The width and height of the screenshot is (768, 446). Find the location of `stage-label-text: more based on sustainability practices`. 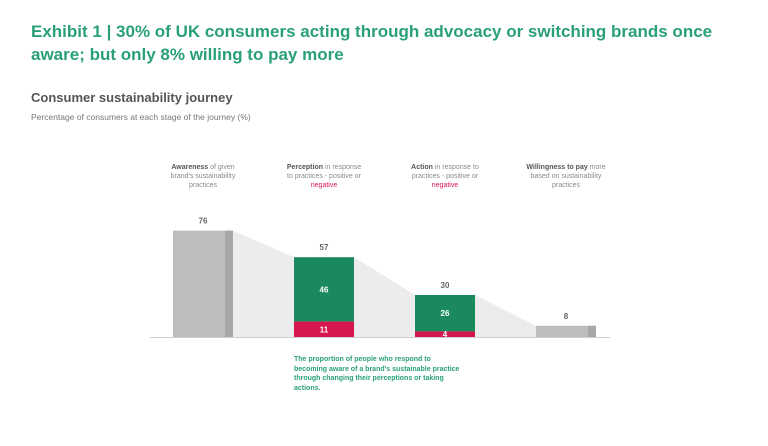

stage-label-text: more based on sustainability practices is located at coordinates (568, 176).